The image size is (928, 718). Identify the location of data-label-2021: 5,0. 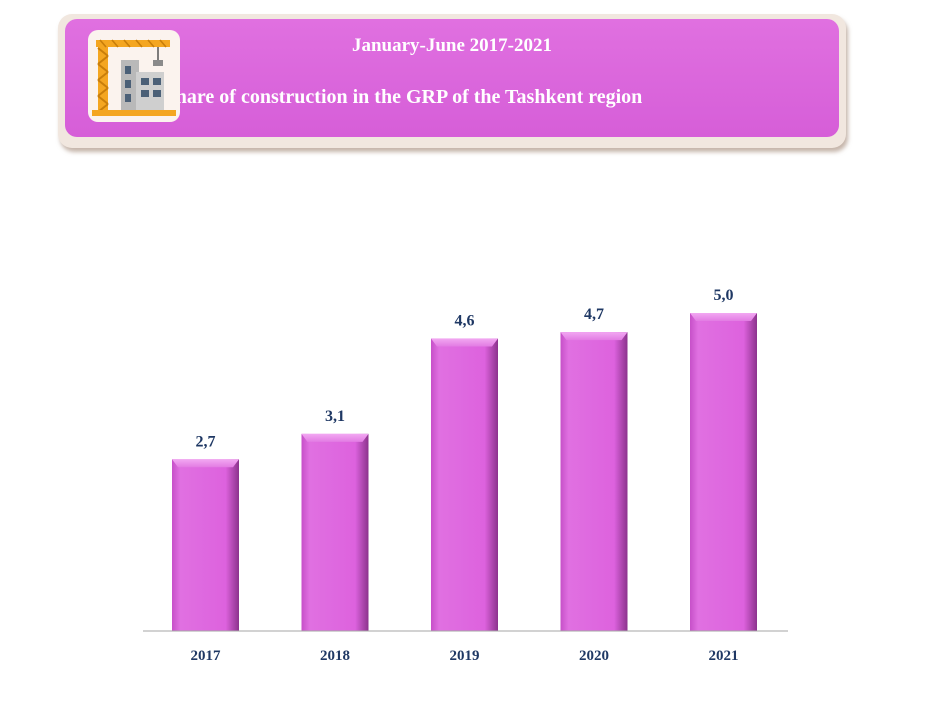
(724, 295).